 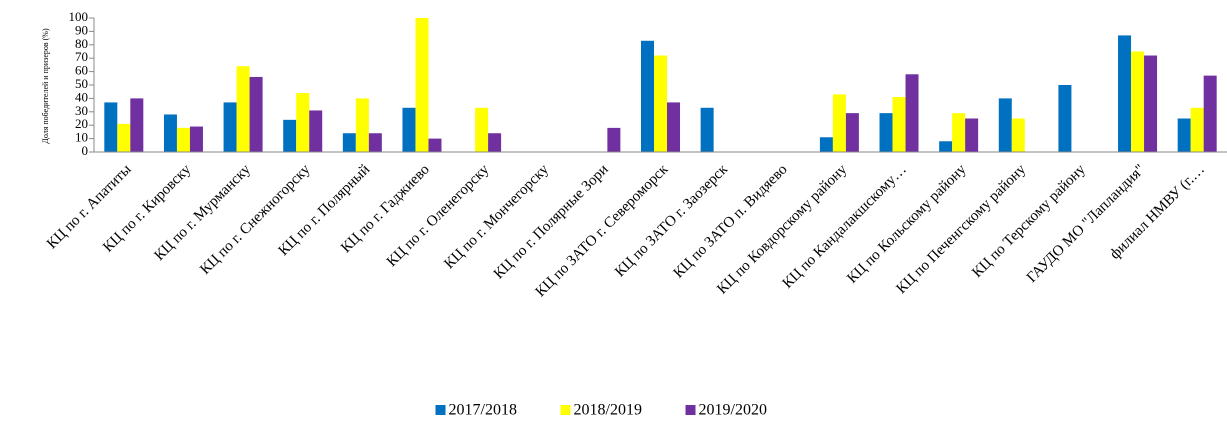 What do you see at coordinates (81, 96) in the screenshot?
I see `y-tick-label: 40` at bounding box center [81, 96].